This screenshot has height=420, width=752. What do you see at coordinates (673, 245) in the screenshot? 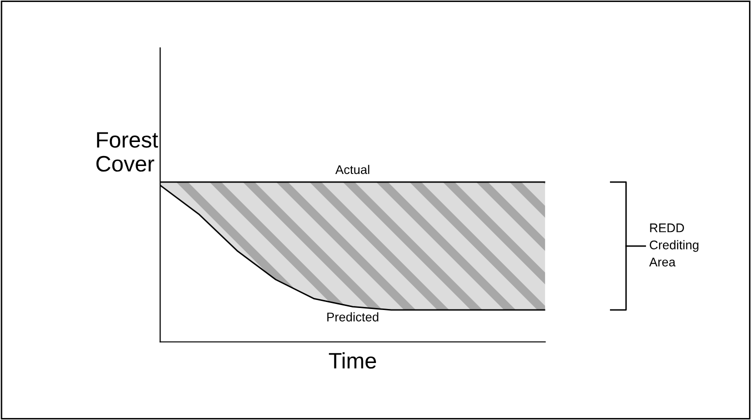
I see `text: REDD Crediting Area` at bounding box center [673, 245].